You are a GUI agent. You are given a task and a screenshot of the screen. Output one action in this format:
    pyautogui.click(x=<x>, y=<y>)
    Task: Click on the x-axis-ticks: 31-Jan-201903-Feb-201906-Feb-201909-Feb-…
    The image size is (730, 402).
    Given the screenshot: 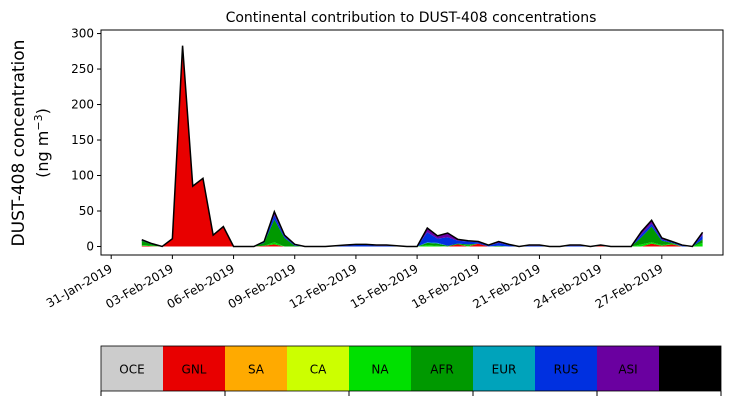 What is the action you would take?
    pyautogui.click(x=354, y=283)
    